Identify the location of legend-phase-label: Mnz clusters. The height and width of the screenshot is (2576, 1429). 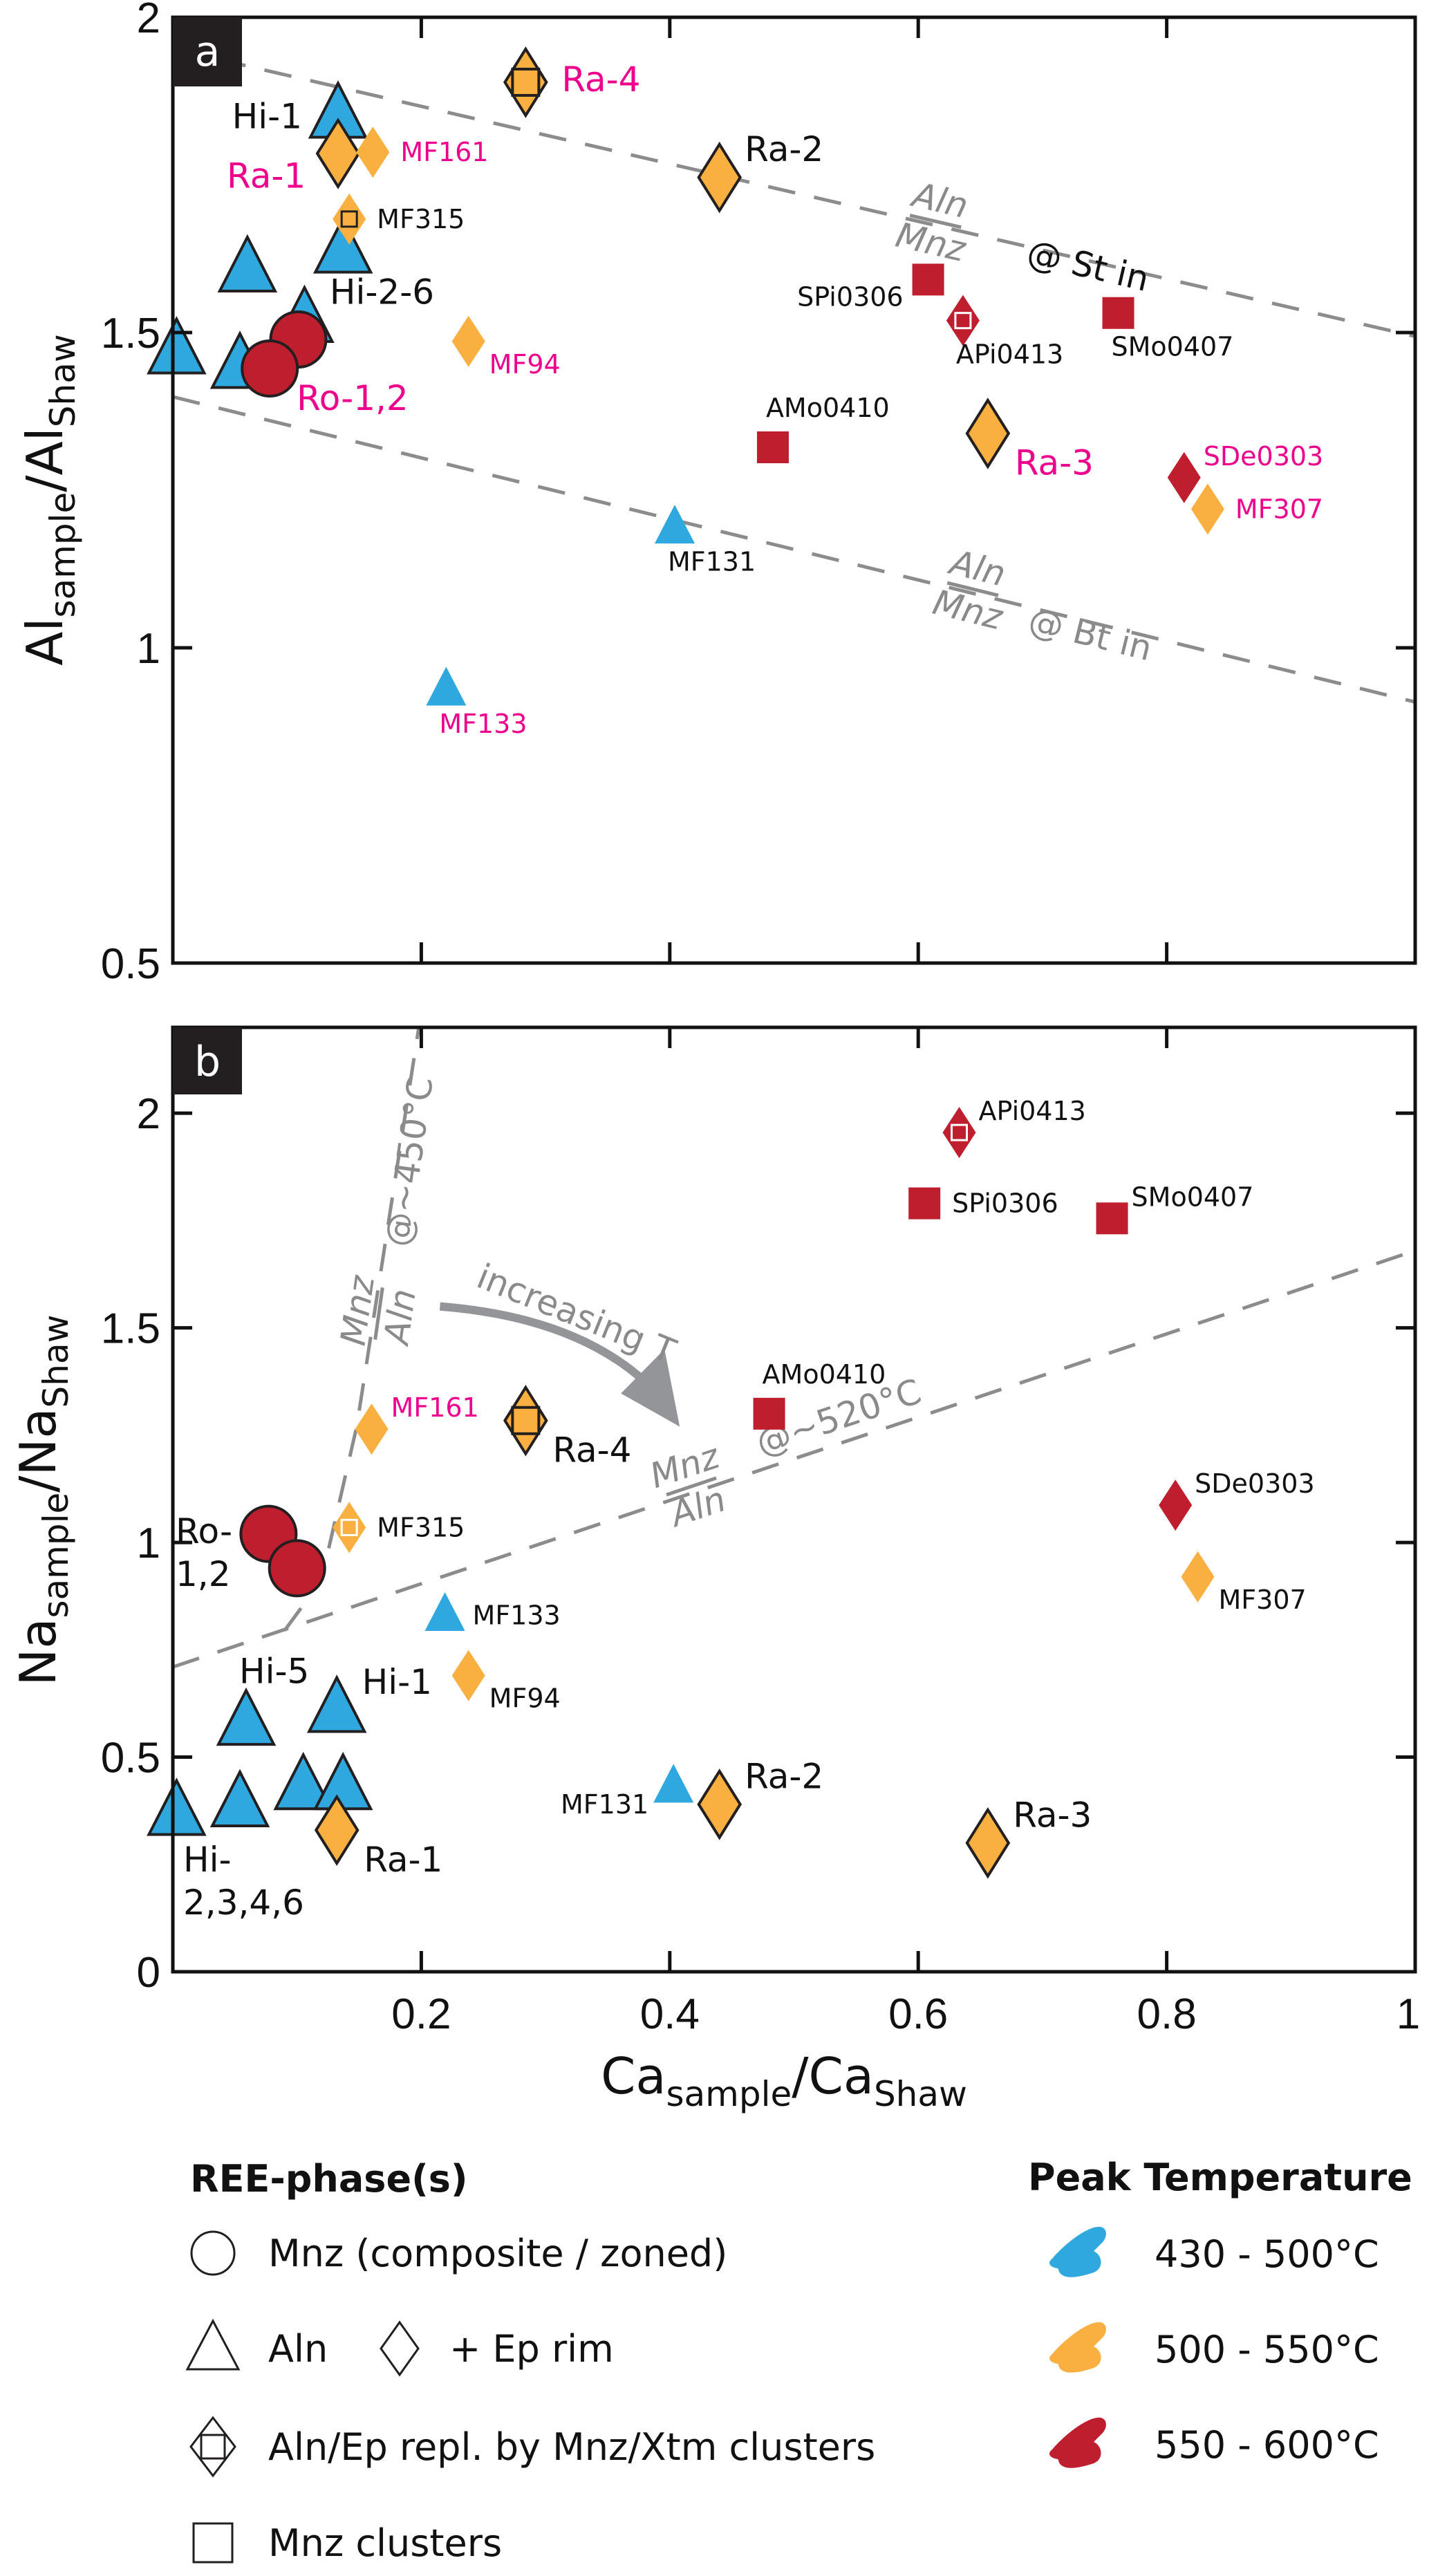
(385, 2543).